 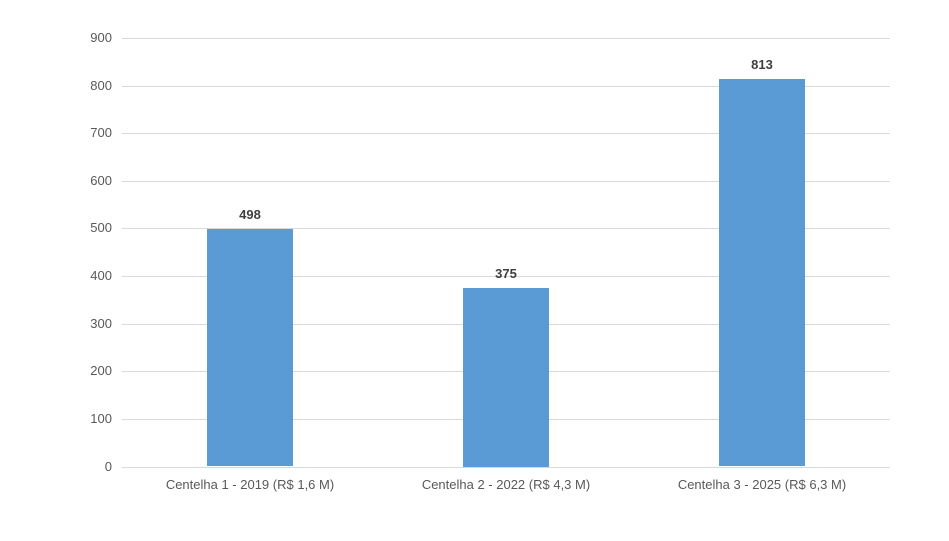 I want to click on x-axis-line, so click(x=506, y=467).